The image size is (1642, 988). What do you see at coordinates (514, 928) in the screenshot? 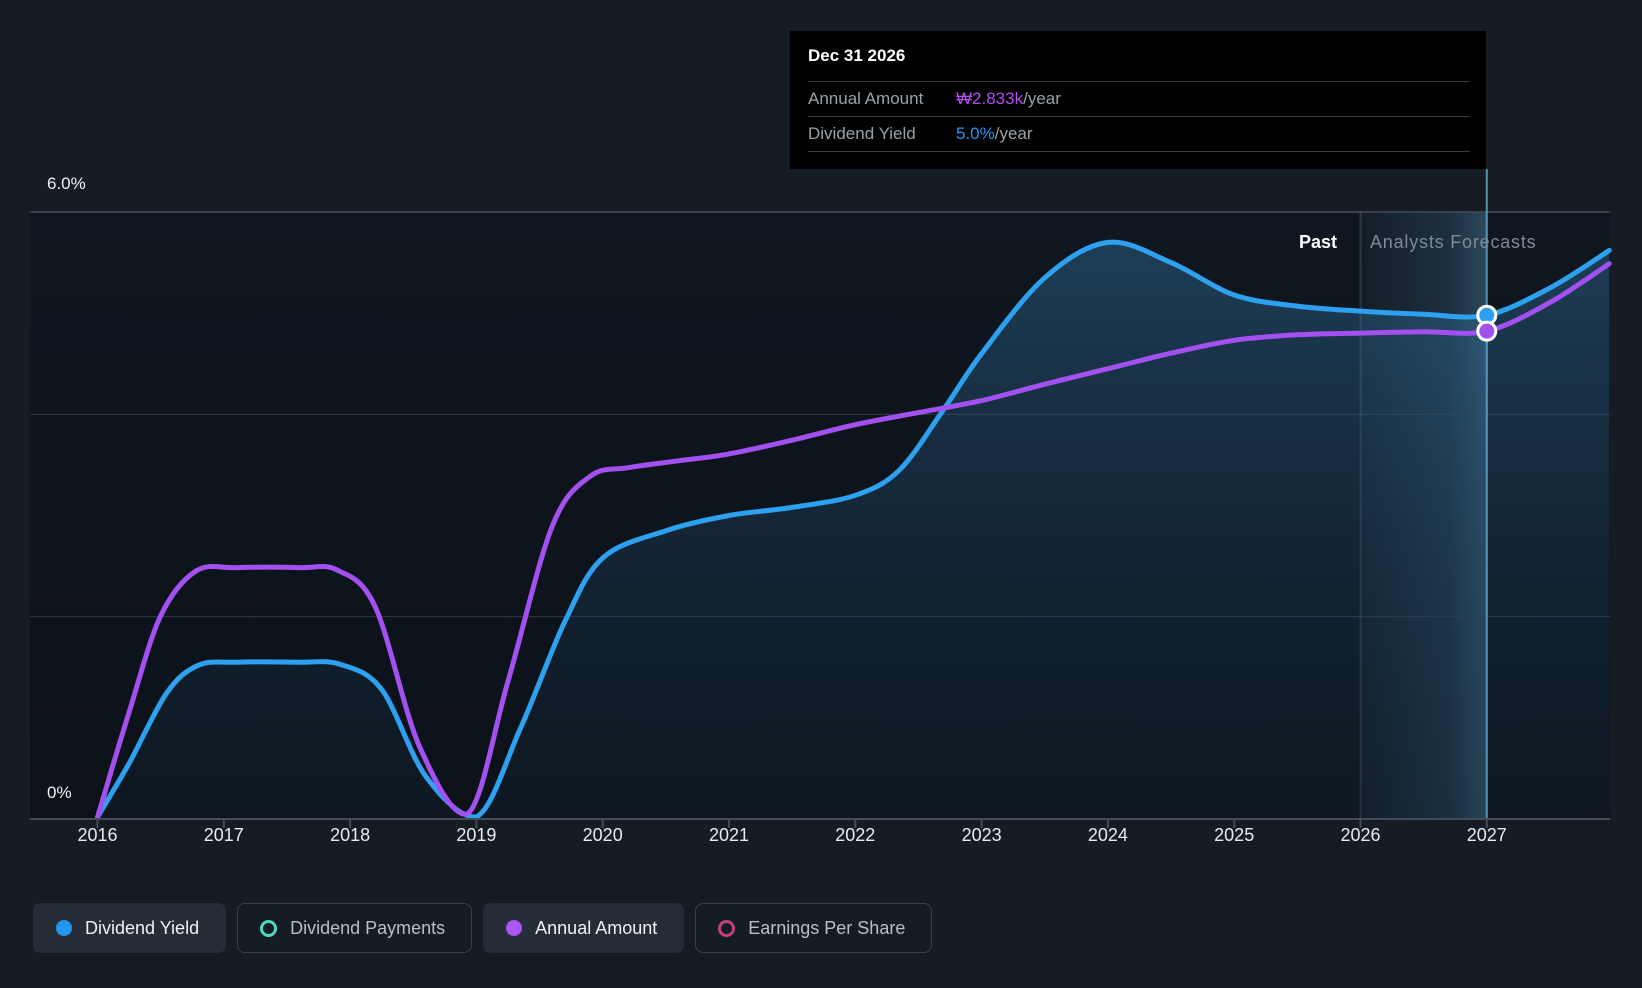
I see `annual-amount-dot-icon` at bounding box center [514, 928].